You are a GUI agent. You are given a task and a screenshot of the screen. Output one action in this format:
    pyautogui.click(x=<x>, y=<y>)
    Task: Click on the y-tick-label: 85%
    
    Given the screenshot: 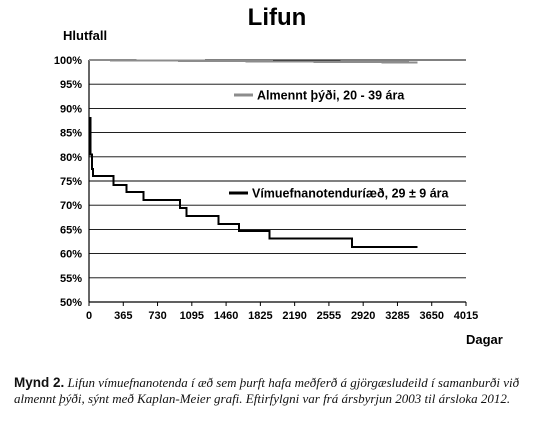 What is the action you would take?
    pyautogui.click(x=71, y=134)
    